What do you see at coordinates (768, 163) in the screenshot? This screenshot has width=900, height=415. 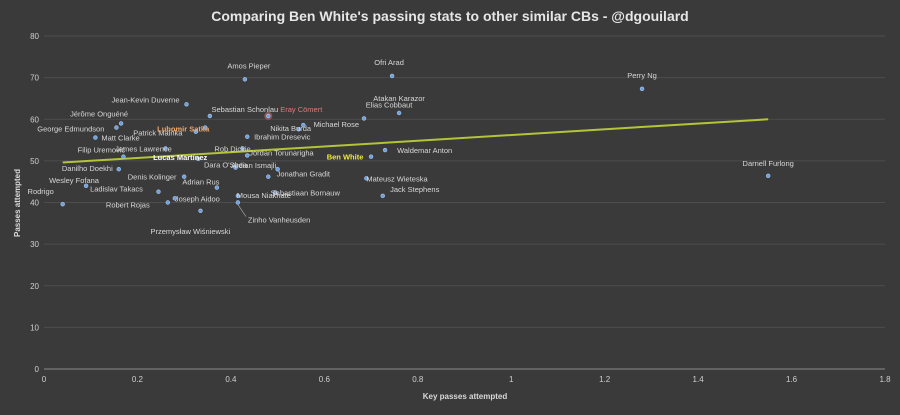 I see `data-label: Darnell Furlong` at bounding box center [768, 163].